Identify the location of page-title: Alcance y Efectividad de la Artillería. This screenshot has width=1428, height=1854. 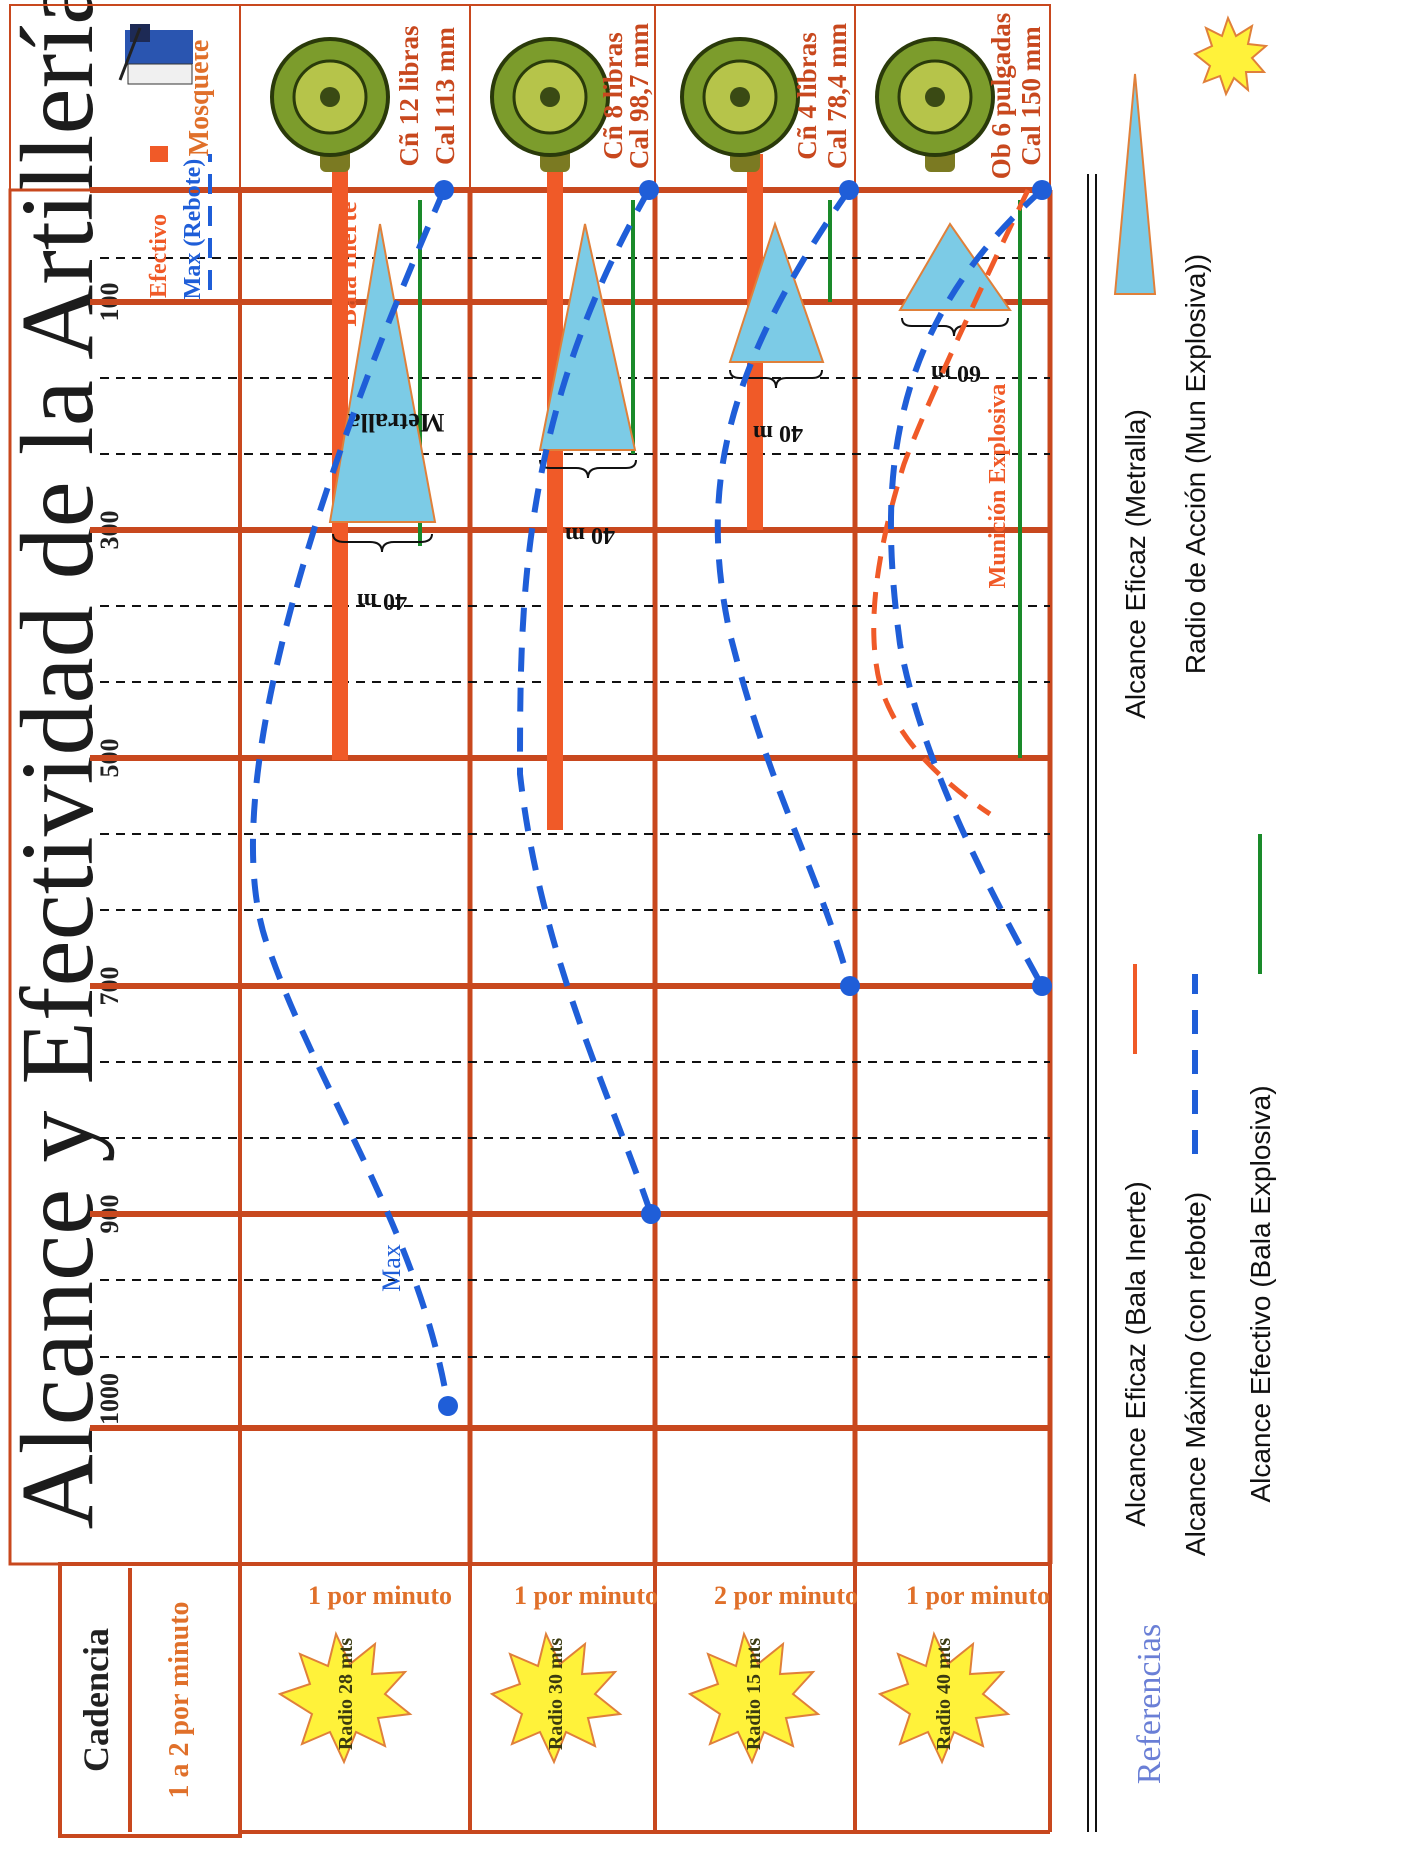
(57, 764).